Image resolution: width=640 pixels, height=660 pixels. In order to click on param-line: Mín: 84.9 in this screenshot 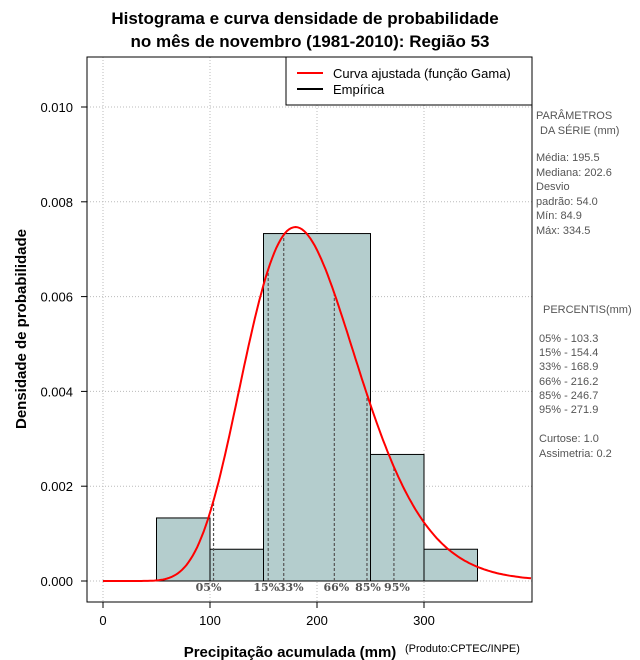, I will do `click(559, 216)`.